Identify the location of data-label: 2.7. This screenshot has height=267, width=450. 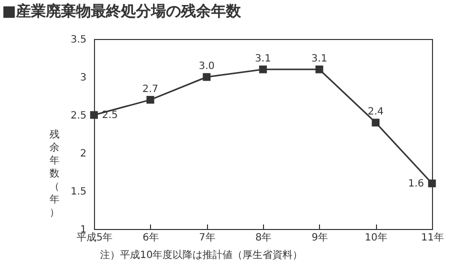
(150, 89).